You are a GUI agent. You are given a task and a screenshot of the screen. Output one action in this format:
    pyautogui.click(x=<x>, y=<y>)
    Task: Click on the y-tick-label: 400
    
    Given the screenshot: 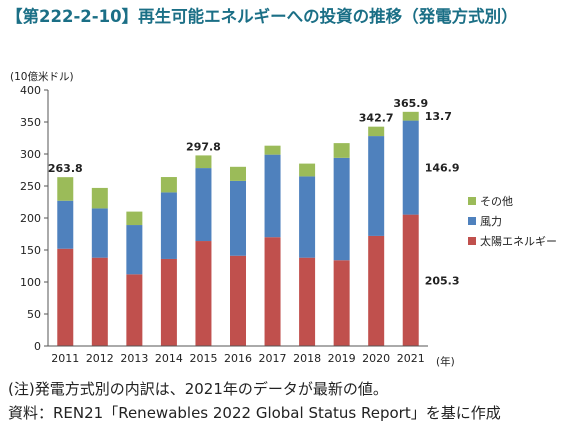 What is the action you would take?
    pyautogui.click(x=30, y=90)
    